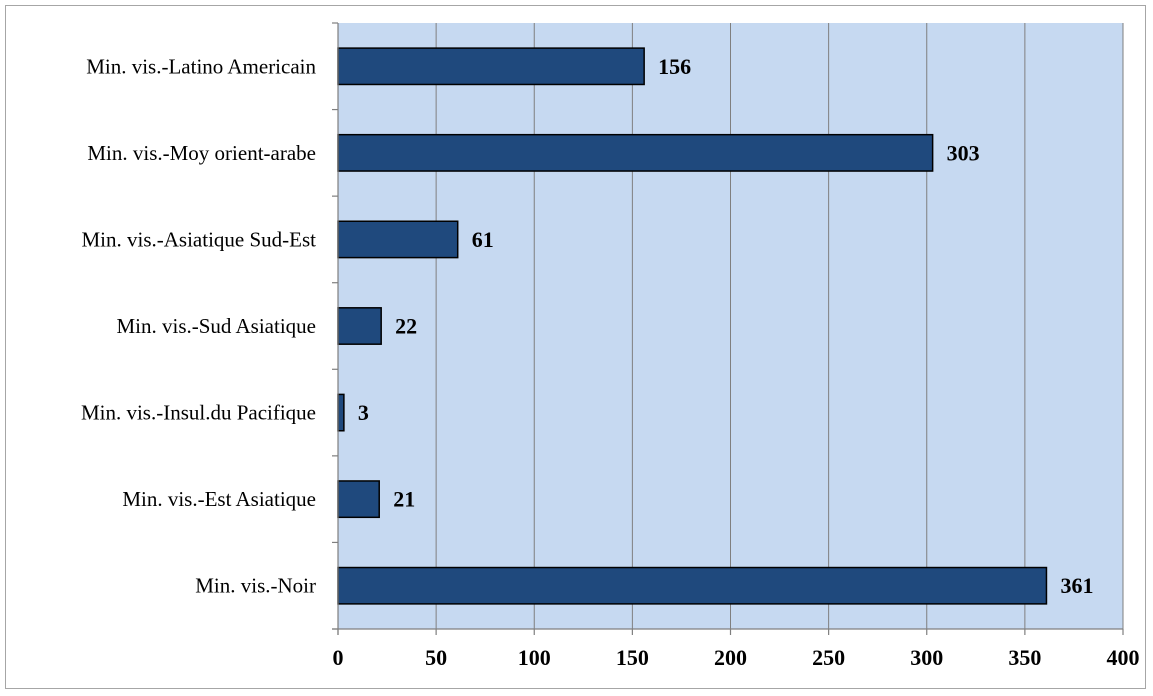 This screenshot has width=1153, height=696. What do you see at coordinates (926, 657) in the screenshot?
I see `x-tick-label-6: 300` at bounding box center [926, 657].